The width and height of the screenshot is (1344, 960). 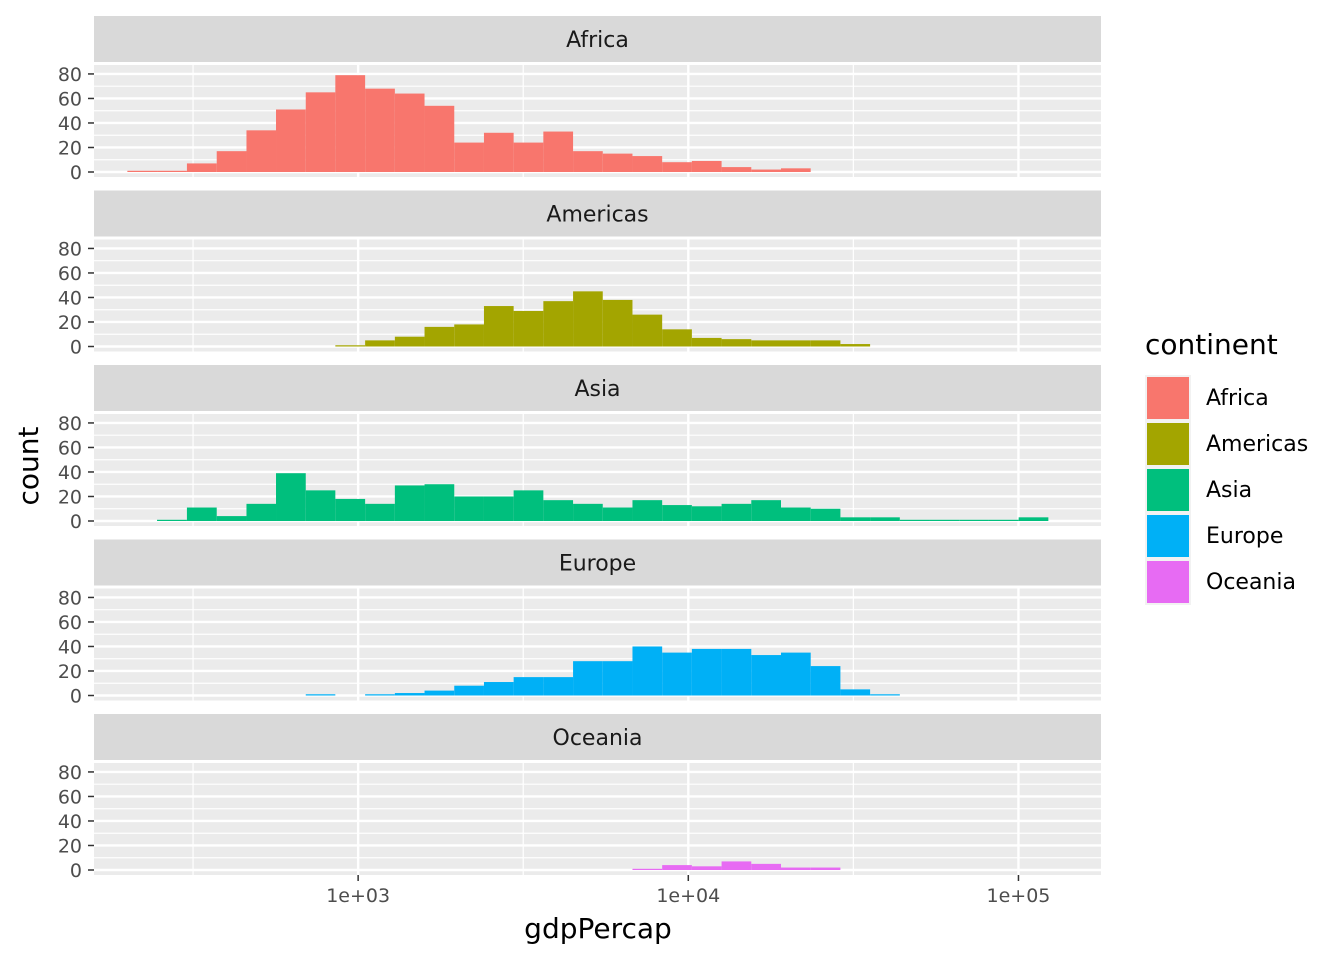 I want to click on legend-item-europe: Europe, so click(x=1214, y=536).